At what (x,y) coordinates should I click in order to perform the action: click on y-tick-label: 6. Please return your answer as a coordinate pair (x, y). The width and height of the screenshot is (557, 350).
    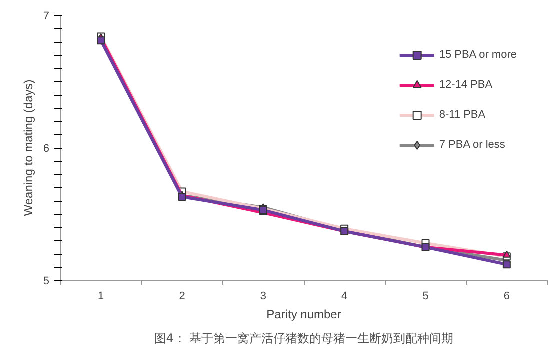
    Looking at the image, I should click on (46, 149).